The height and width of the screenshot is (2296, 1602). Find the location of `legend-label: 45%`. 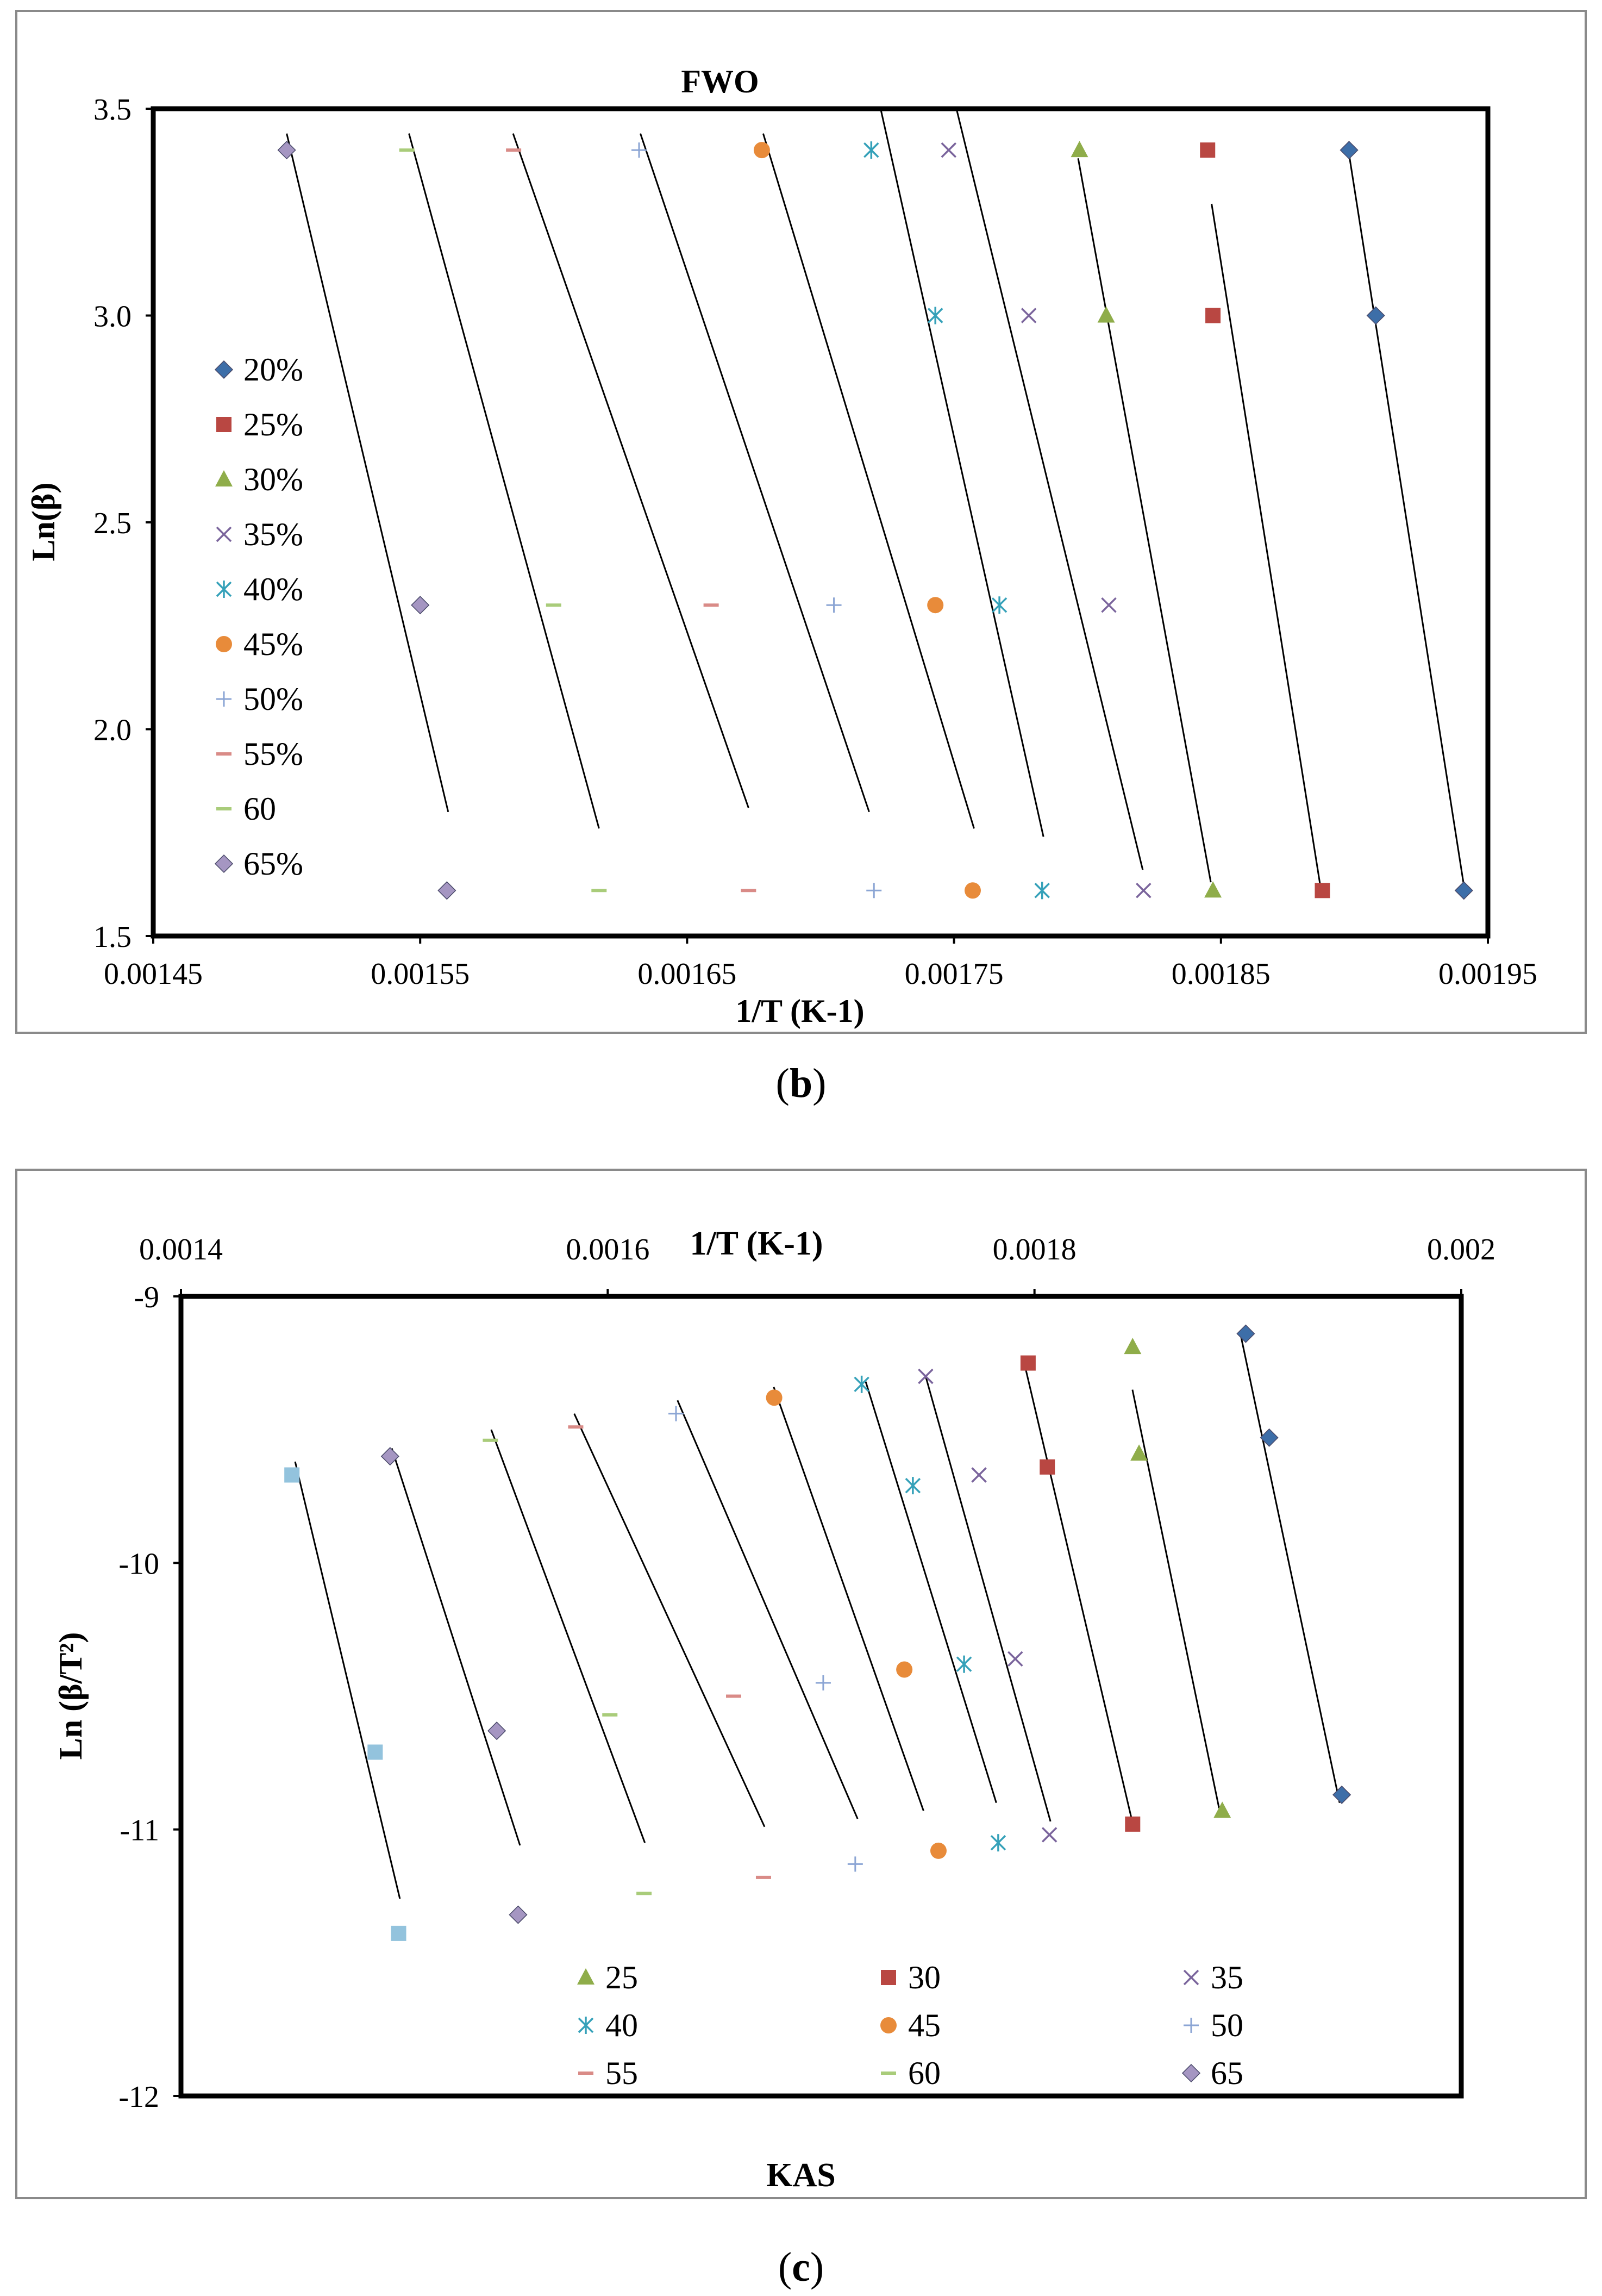

legend-label: 45% is located at coordinates (273, 644).